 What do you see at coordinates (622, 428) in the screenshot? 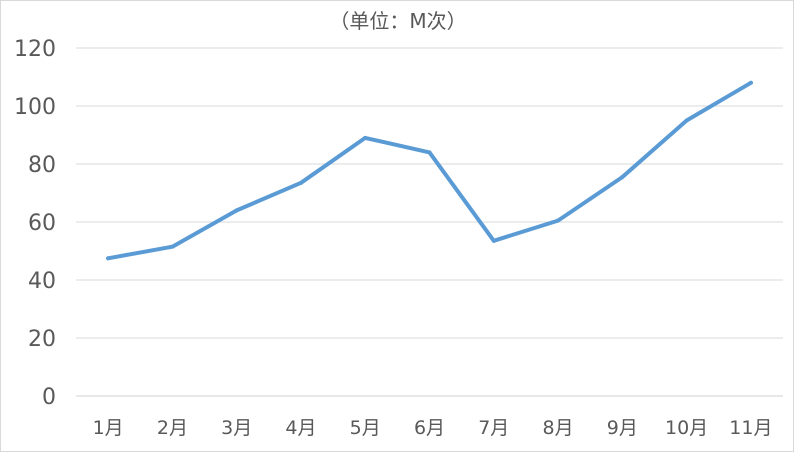
I see `x-tick-label: 9月` at bounding box center [622, 428].